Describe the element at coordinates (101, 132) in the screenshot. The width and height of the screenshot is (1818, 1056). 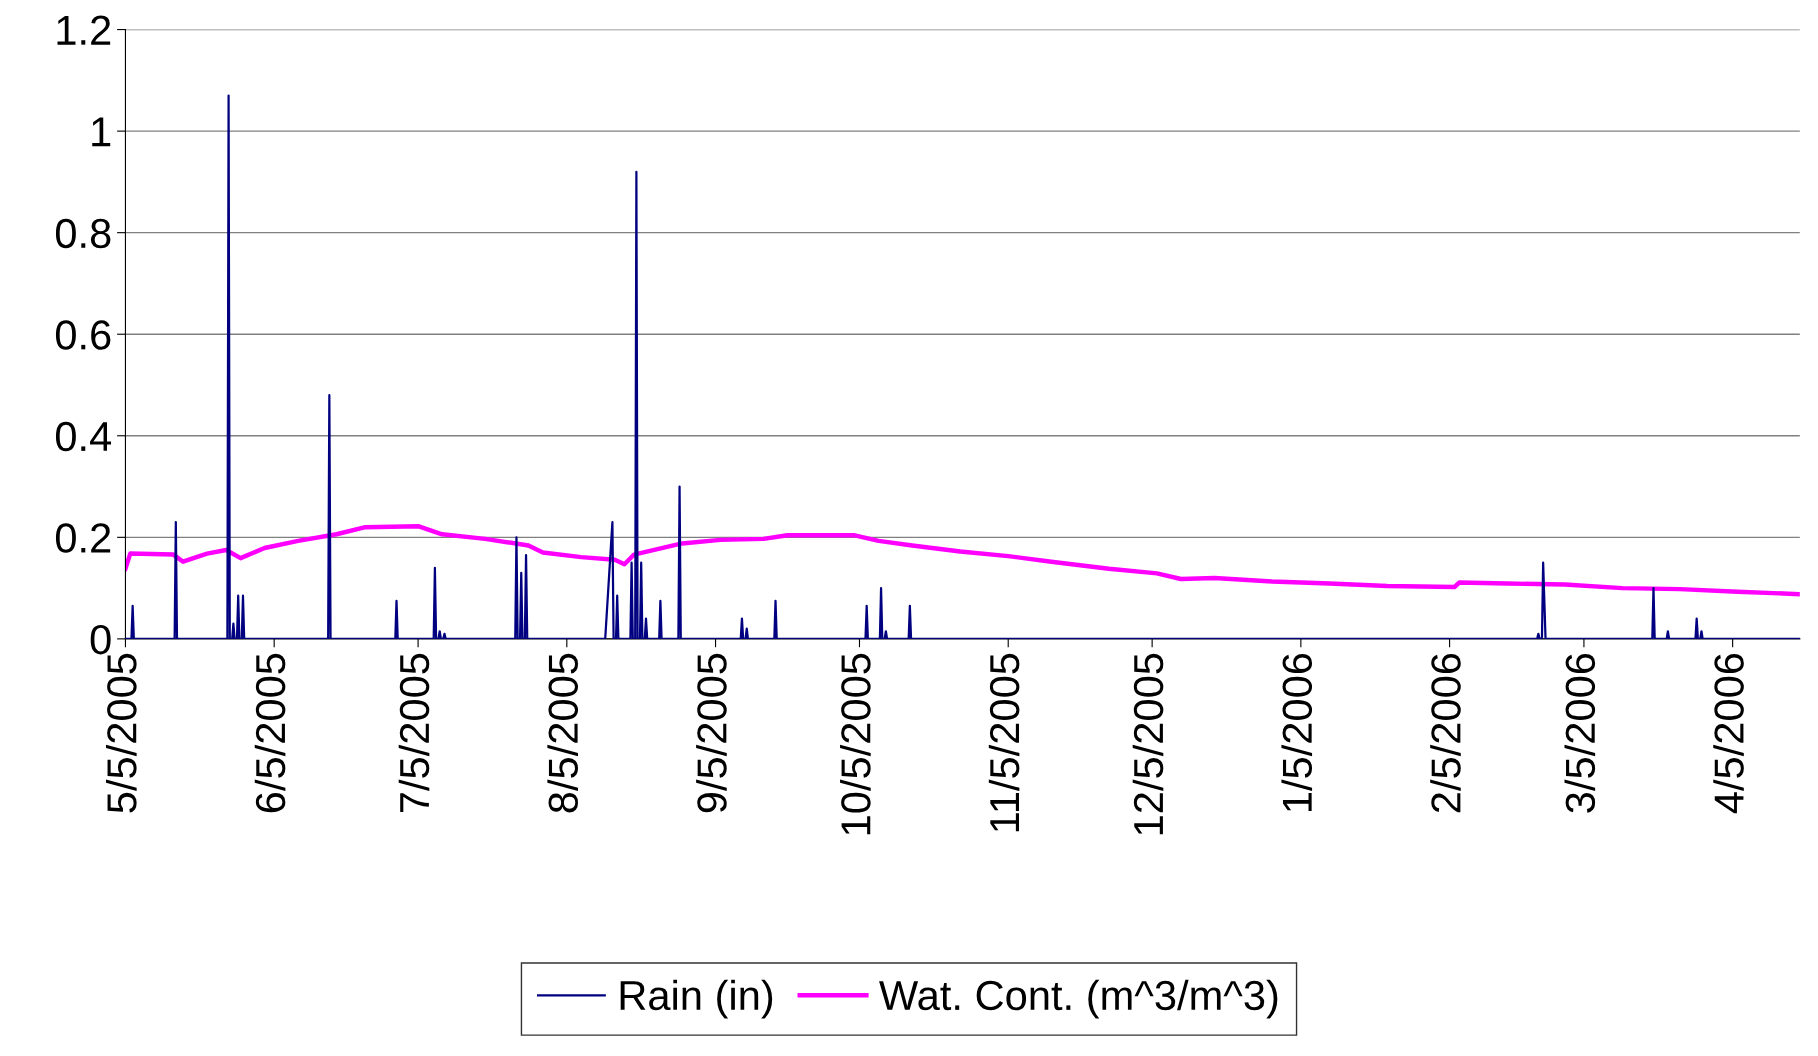
I see `y-tick-label: 1` at that location.